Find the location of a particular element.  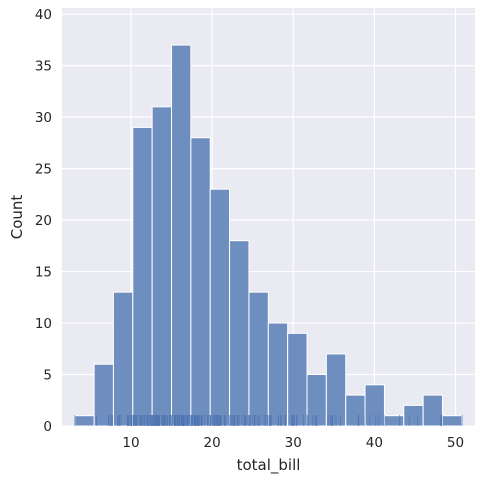

y-tick-label: 0 is located at coordinates (47, 427).